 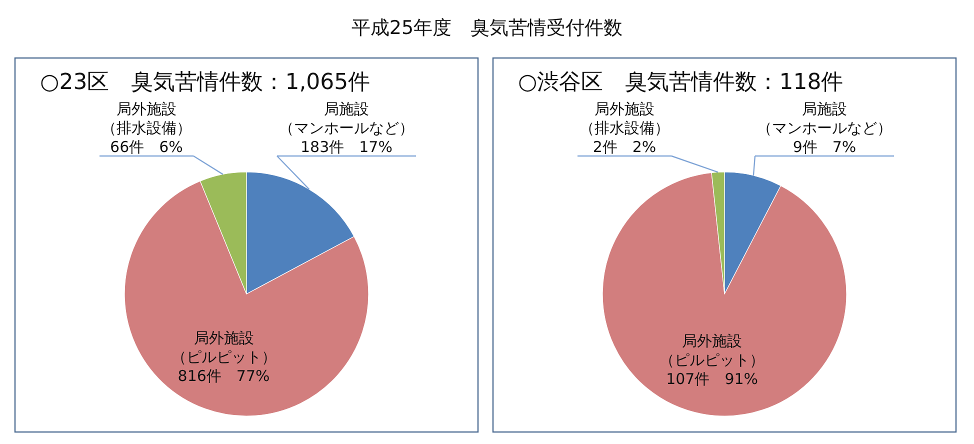 What do you see at coordinates (146, 147) in the screenshot?
I see `data-label: 66件 6%` at bounding box center [146, 147].